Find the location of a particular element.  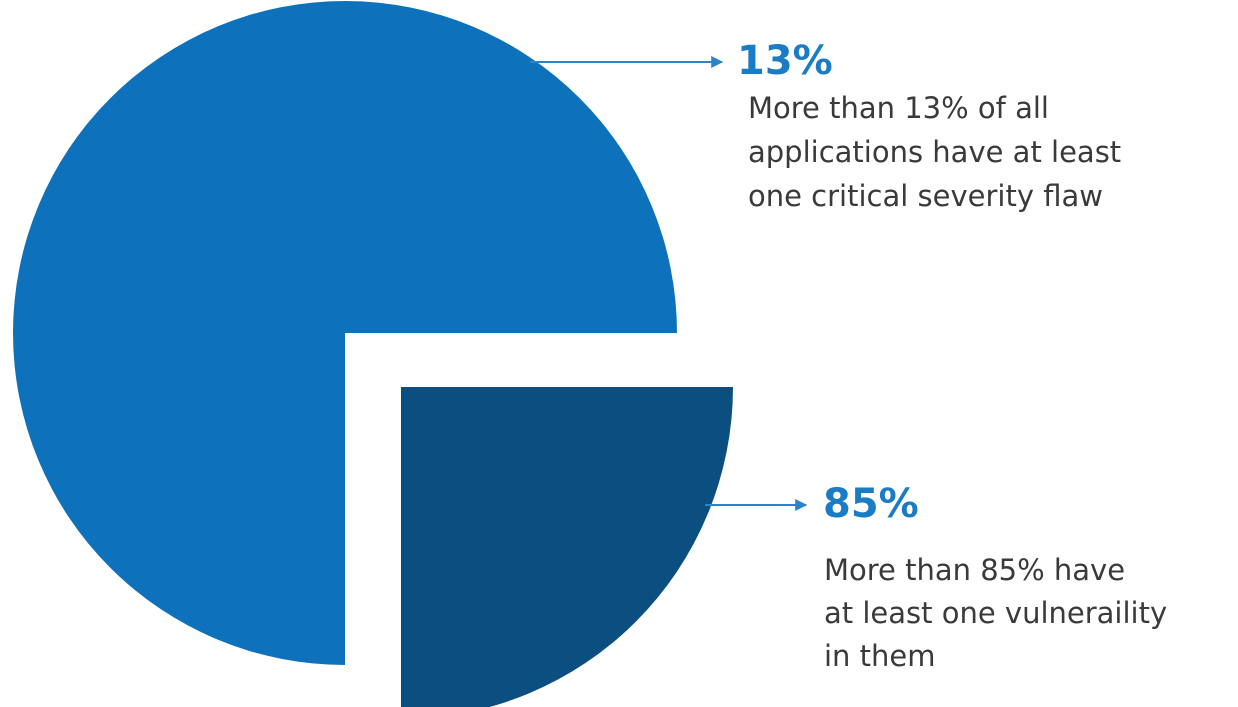

slice-label-85: 85% is located at coordinates (871, 504).